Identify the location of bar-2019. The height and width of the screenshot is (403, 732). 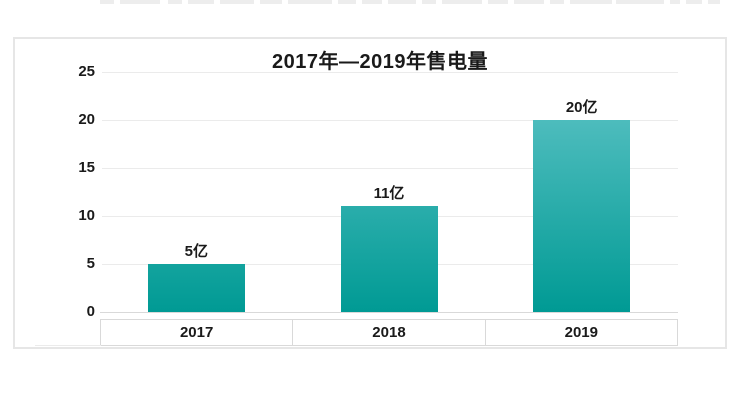
(582, 216).